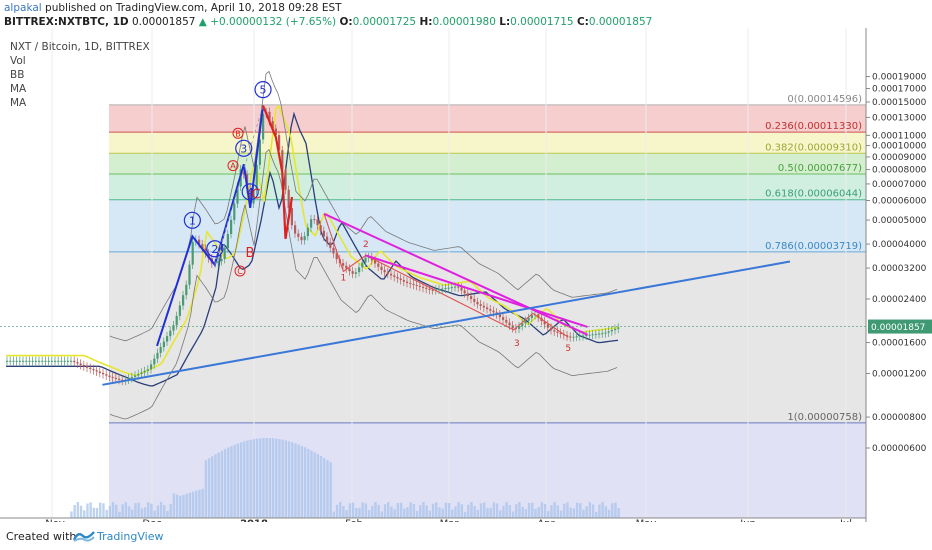 The height and width of the screenshot is (550, 932). I want to click on wave-label: 3, so click(243, 148).